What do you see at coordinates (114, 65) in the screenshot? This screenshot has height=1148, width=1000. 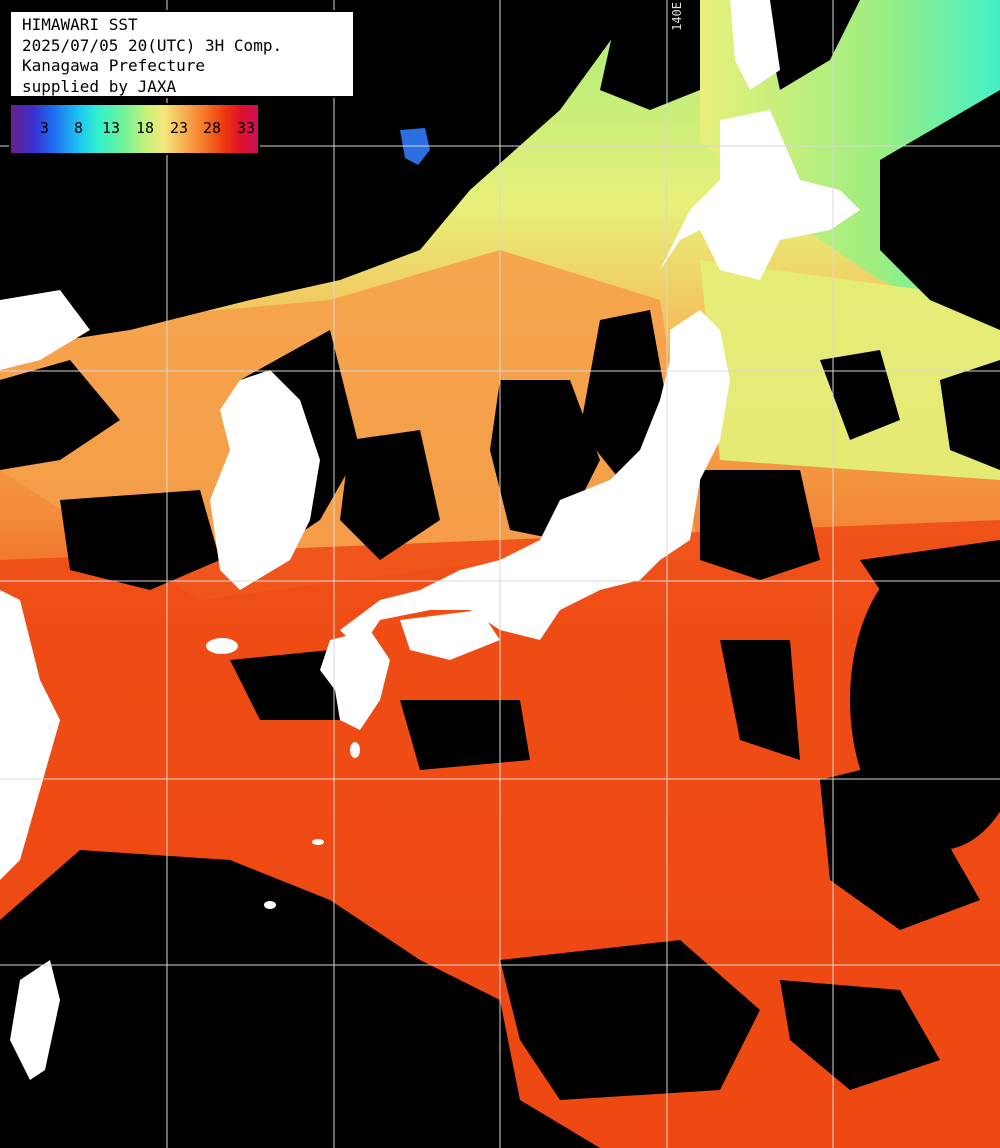 I see `prefecture: Kanagawa Prefecture` at bounding box center [114, 65].